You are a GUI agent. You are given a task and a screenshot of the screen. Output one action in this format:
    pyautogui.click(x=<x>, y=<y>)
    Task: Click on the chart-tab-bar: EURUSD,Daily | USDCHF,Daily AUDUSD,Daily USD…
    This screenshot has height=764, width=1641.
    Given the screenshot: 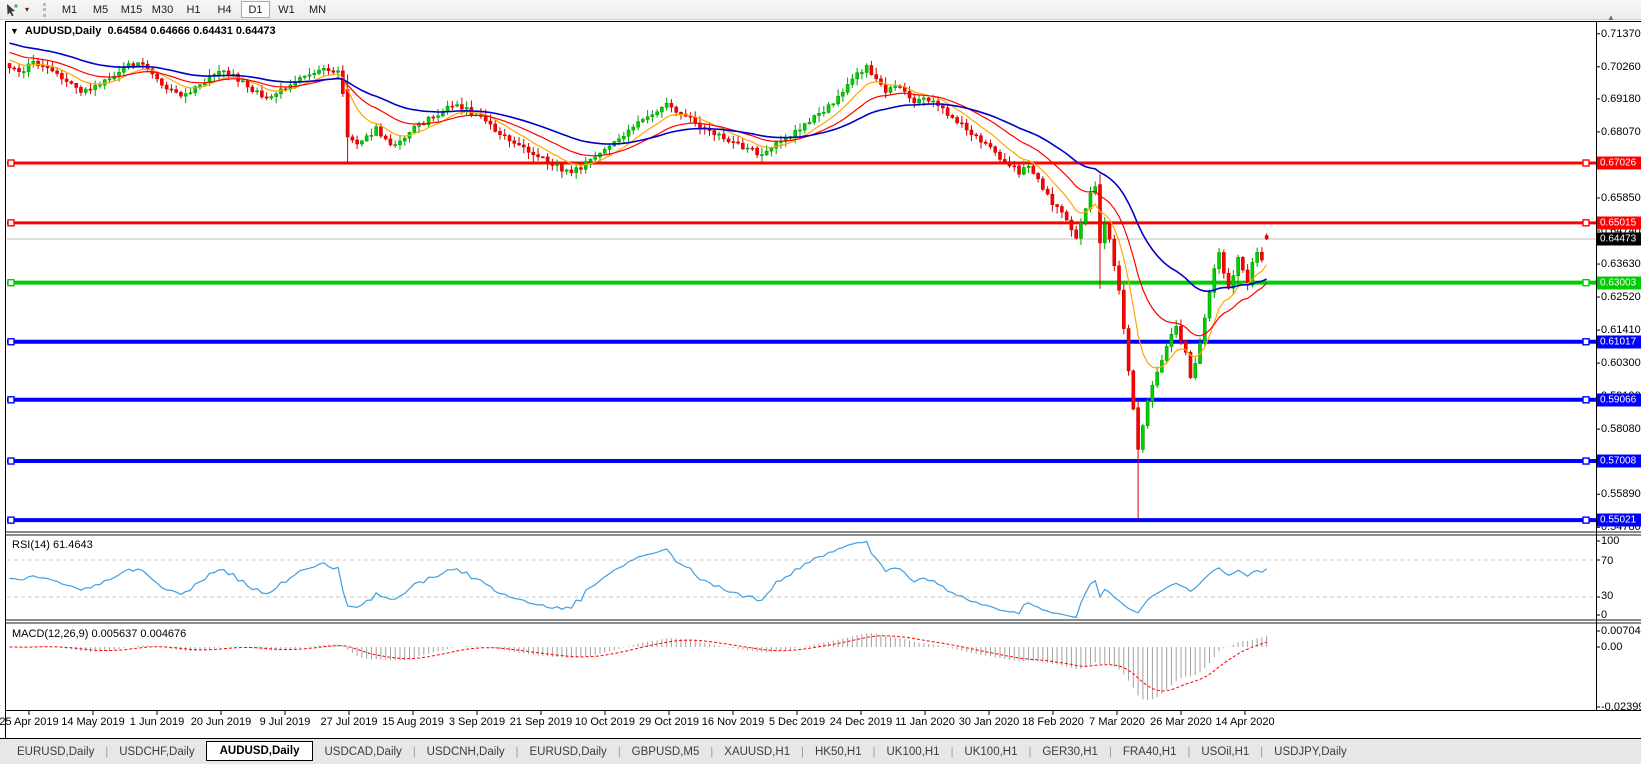 What is the action you would take?
    pyautogui.click(x=820, y=751)
    